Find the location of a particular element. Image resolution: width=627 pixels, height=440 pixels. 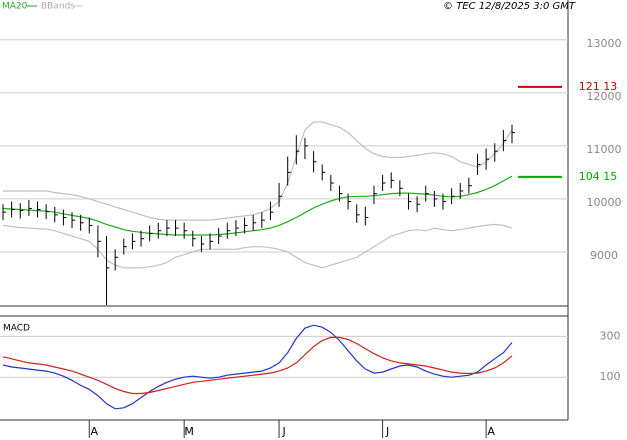

price-marker-label: 121 13 is located at coordinates (598, 86).